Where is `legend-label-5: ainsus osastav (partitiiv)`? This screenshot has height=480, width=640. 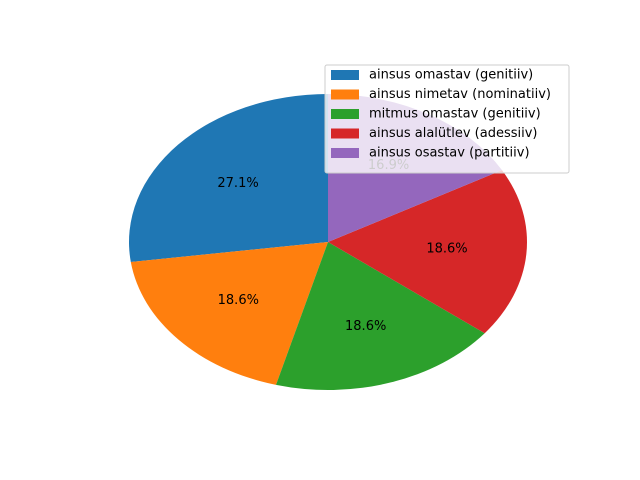 legend-label-5: ainsus osastav (partitiiv) is located at coordinates (449, 153).